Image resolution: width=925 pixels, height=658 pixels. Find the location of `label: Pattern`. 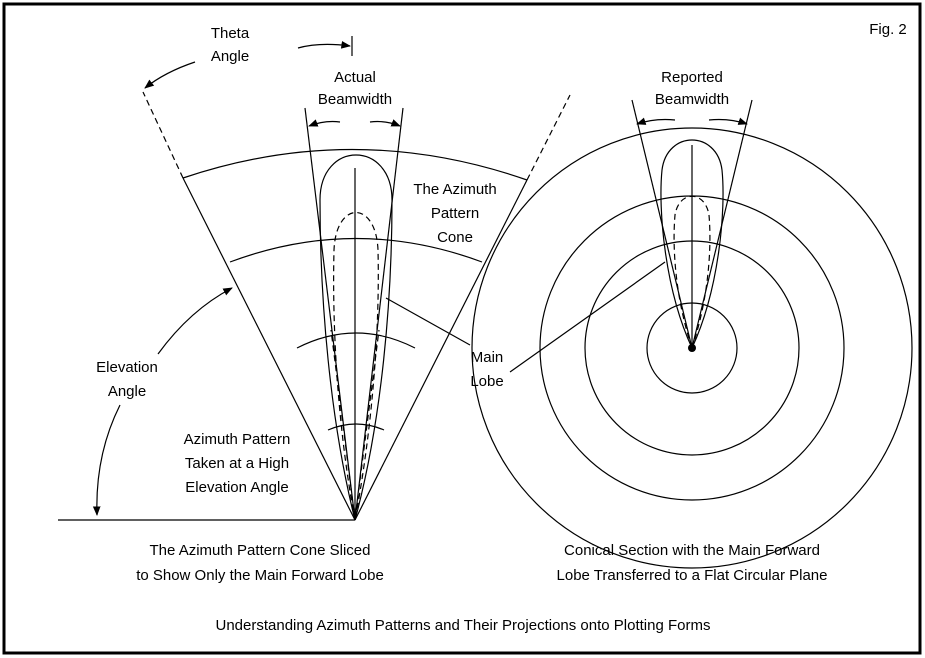

label: Pattern is located at coordinates (455, 213).